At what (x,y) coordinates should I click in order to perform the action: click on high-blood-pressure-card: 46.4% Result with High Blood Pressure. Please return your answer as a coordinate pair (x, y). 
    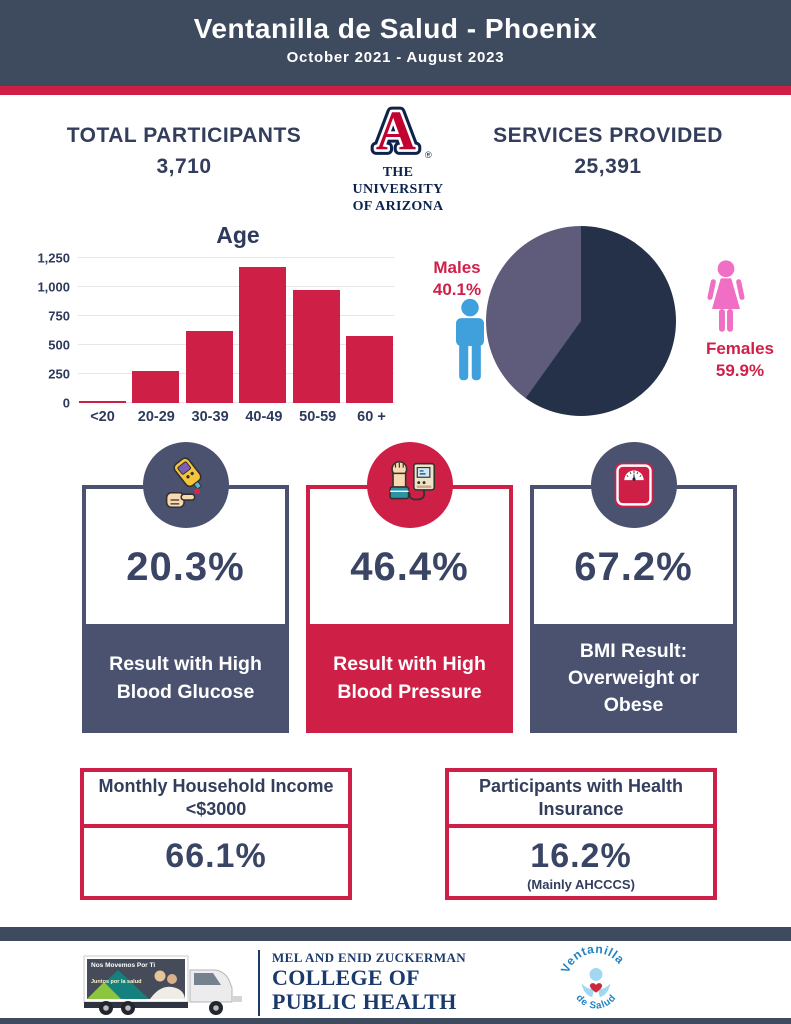
    Looking at the image, I should click on (409, 587).